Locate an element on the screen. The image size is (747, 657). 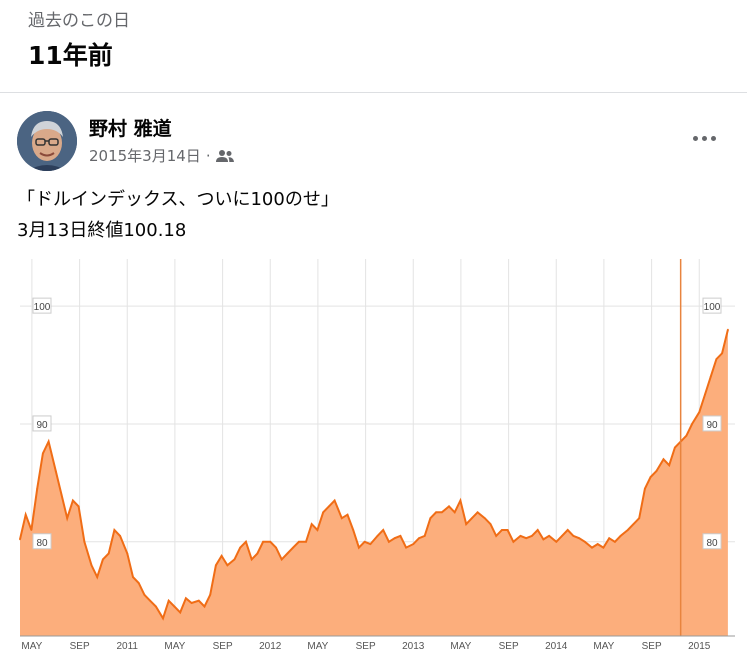
x-tick-label: 2012 is located at coordinates (270, 646).